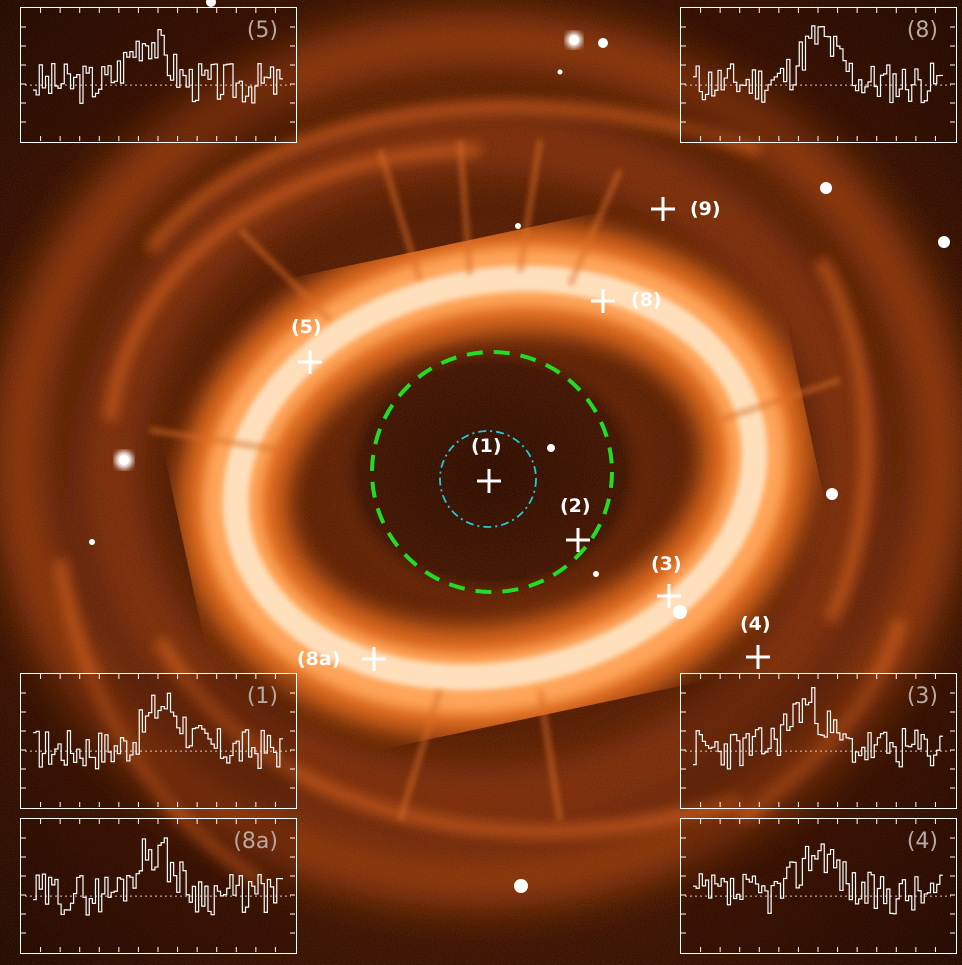 The height and width of the screenshot is (965, 962). I want to click on marker-label-2: (2), so click(575, 506).